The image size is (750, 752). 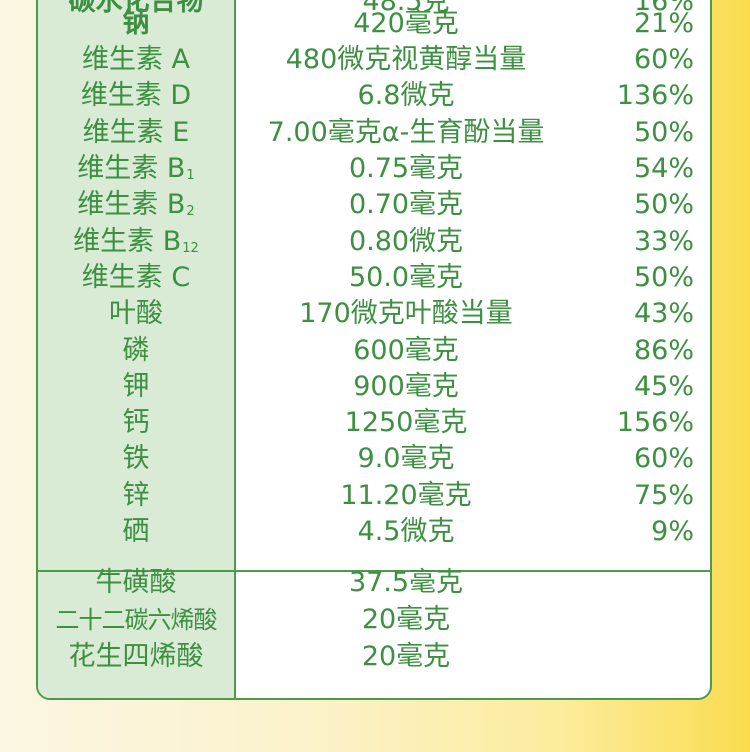 I want to click on table-row: 钠 420毫克 21%, so click(x=374, y=24).